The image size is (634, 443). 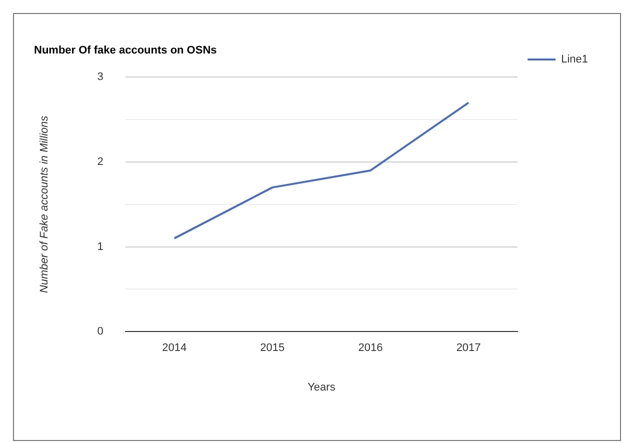 What do you see at coordinates (125, 50) in the screenshot?
I see `chart-title: Number Of fake accounts on OSNs` at bounding box center [125, 50].